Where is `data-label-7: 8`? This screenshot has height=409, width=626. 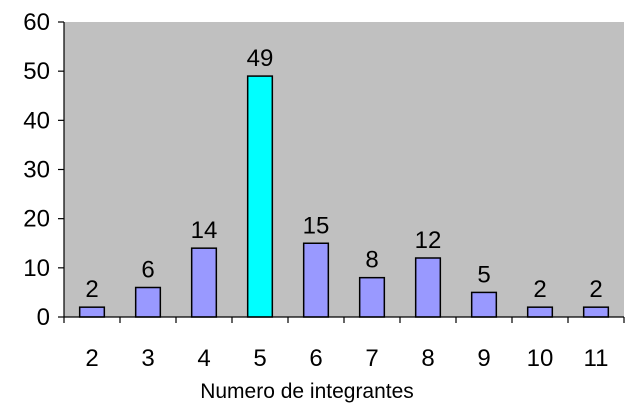
data-label-7: 8 is located at coordinates (371, 260).